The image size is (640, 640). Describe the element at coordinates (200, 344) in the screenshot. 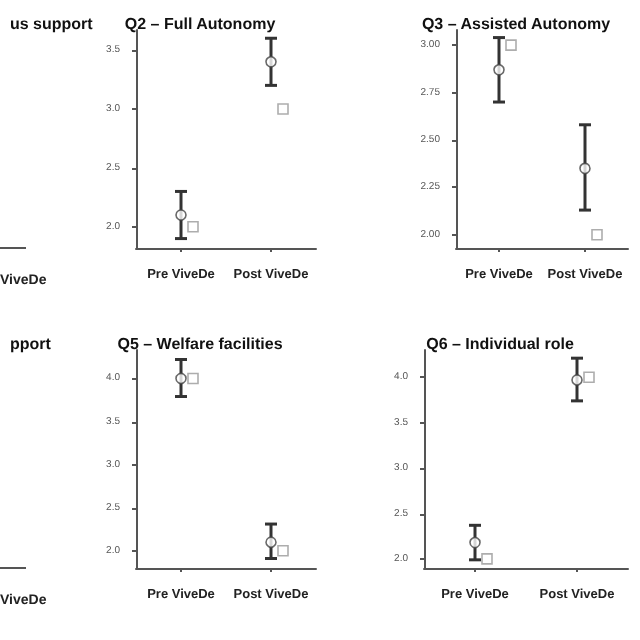

I see `chart-title: Q5 – Welfare facilities` at that location.